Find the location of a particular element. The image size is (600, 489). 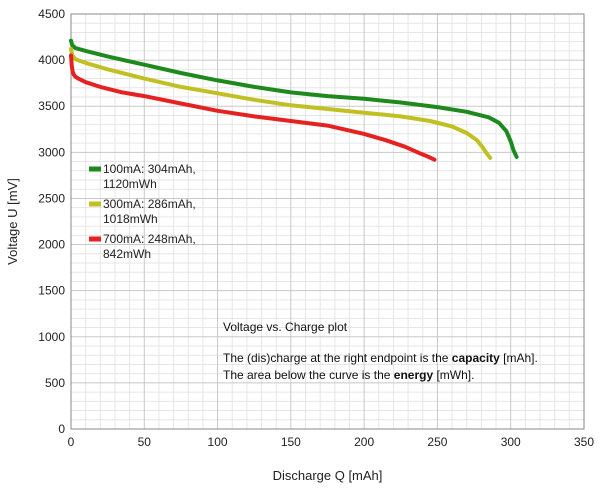

y-tick-label: 2500 is located at coordinates (51, 198).